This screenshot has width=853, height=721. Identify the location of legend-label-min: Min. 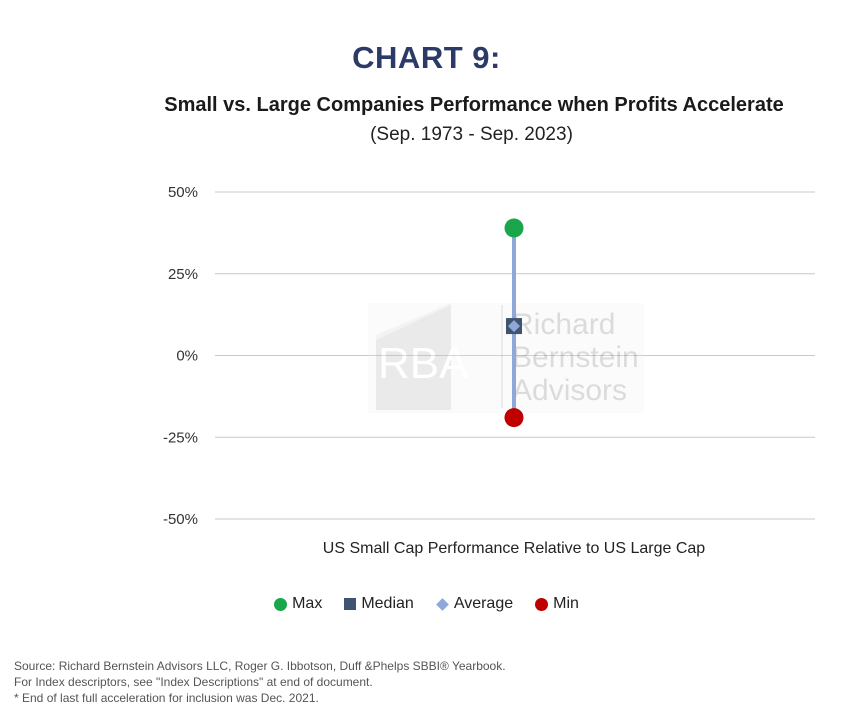
(566, 603).